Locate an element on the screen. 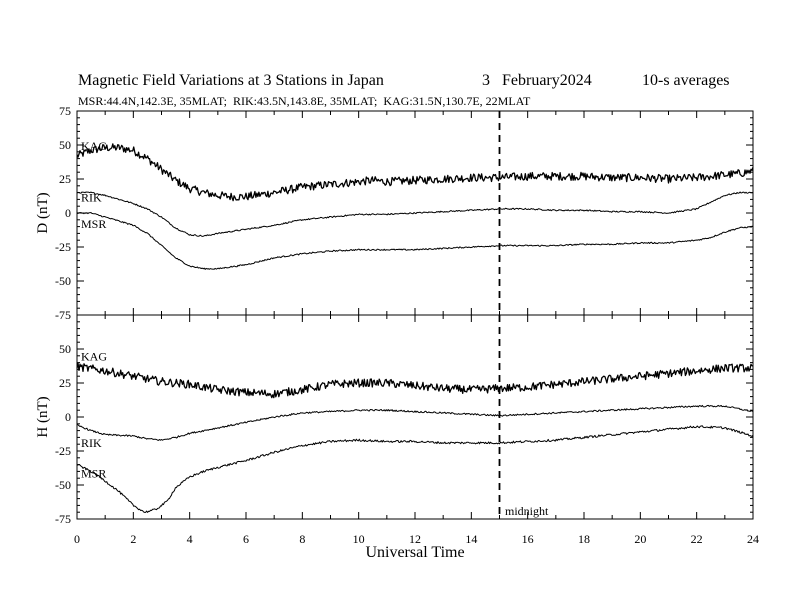  x-axis-label: Universal Time is located at coordinates (414, 552).